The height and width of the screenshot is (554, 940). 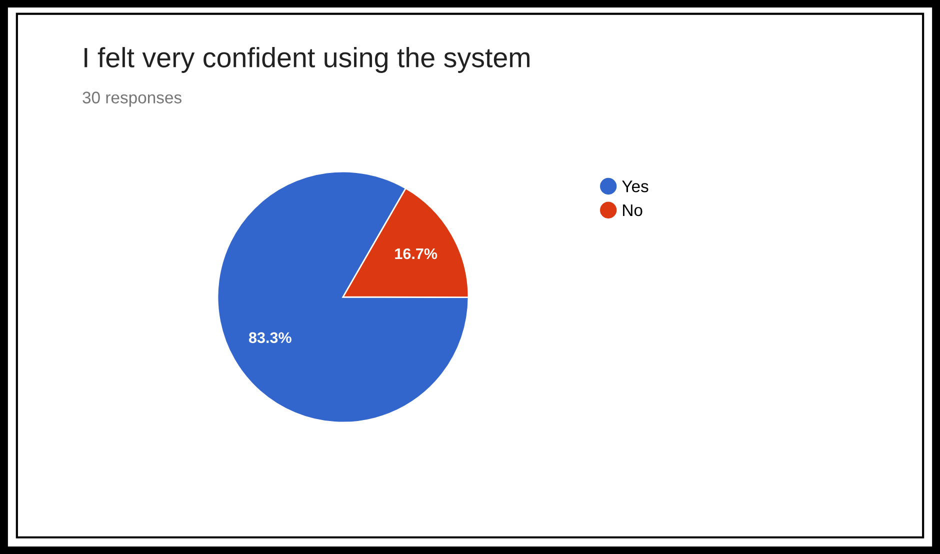 I want to click on legend-label: Yes, so click(x=635, y=186).